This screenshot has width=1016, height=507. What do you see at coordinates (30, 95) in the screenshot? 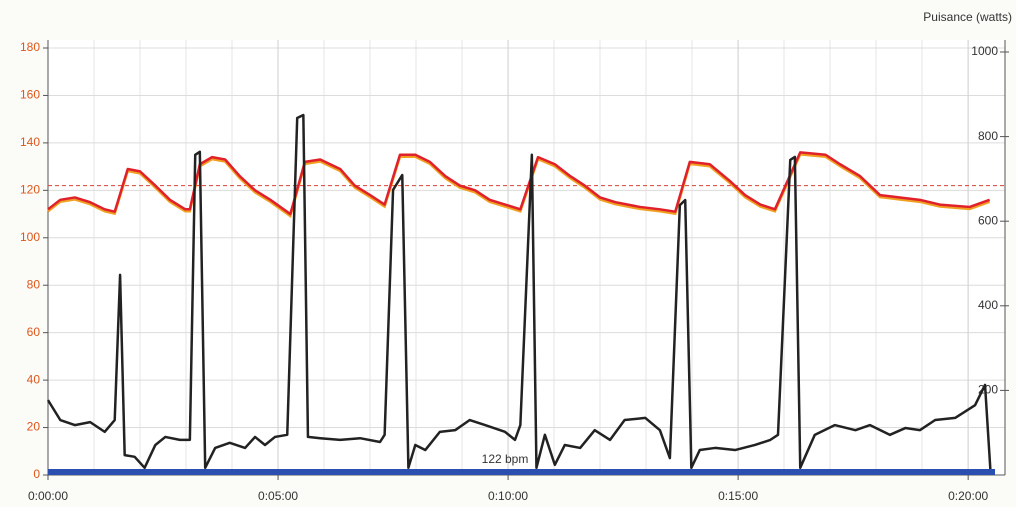
I see `y-tick-label: 160` at bounding box center [30, 95].